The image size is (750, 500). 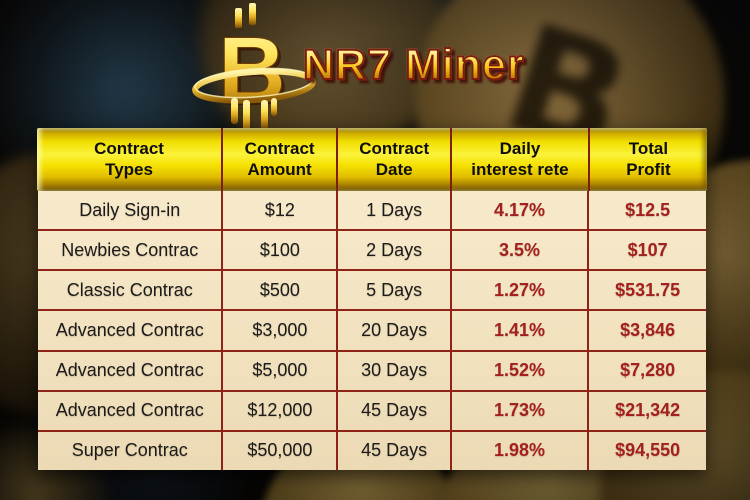 What do you see at coordinates (520, 149) in the screenshot?
I see `header-line: Daily` at bounding box center [520, 149].